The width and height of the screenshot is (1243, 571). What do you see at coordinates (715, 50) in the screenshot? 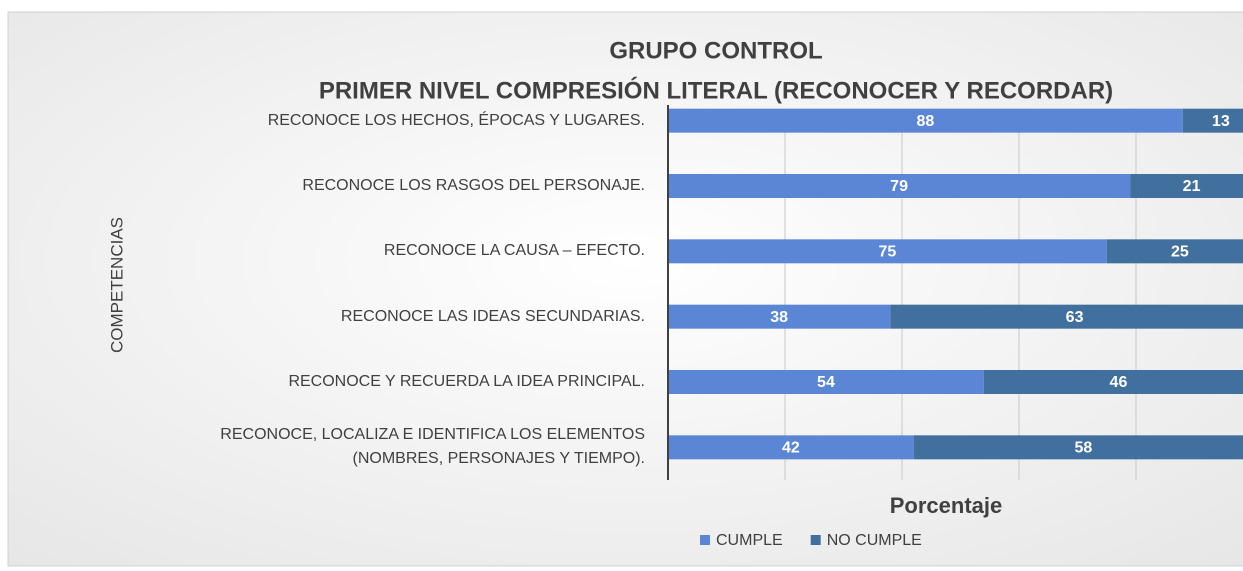
I see `chart-title: GRUPO CONTROL` at bounding box center [715, 50].